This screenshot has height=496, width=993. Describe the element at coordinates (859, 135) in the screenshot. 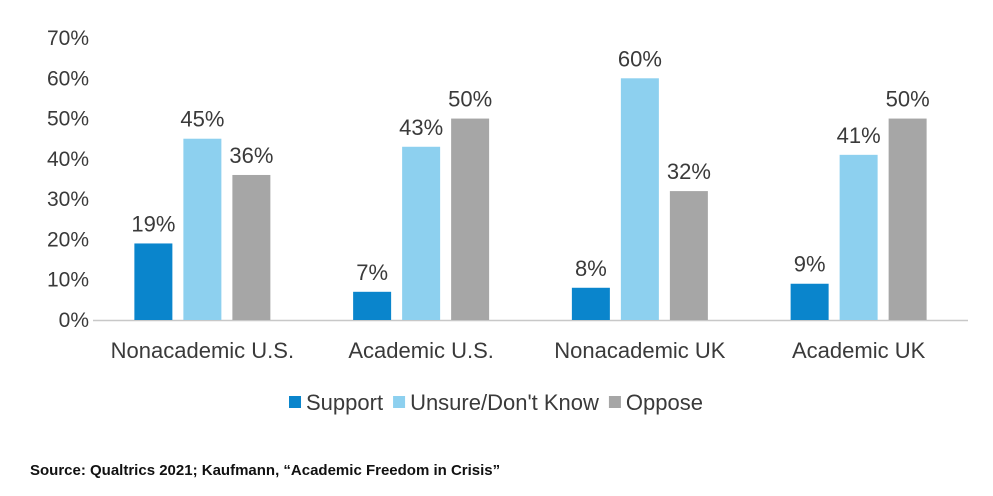

I see `data-label: 41%` at that location.